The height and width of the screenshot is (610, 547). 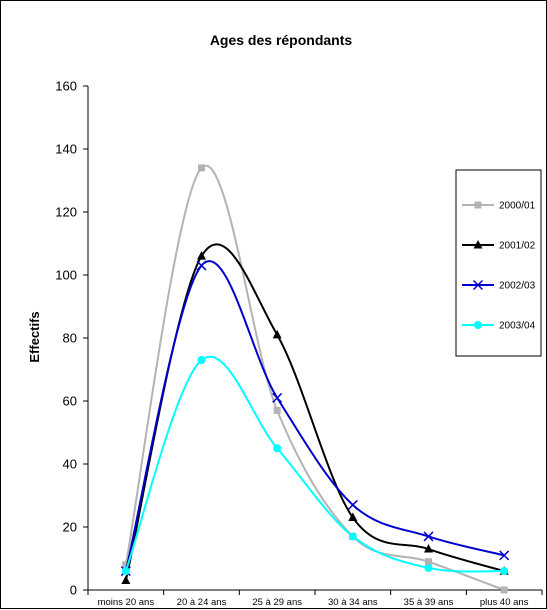 I want to click on y-tick-label: 120, so click(x=66, y=212).